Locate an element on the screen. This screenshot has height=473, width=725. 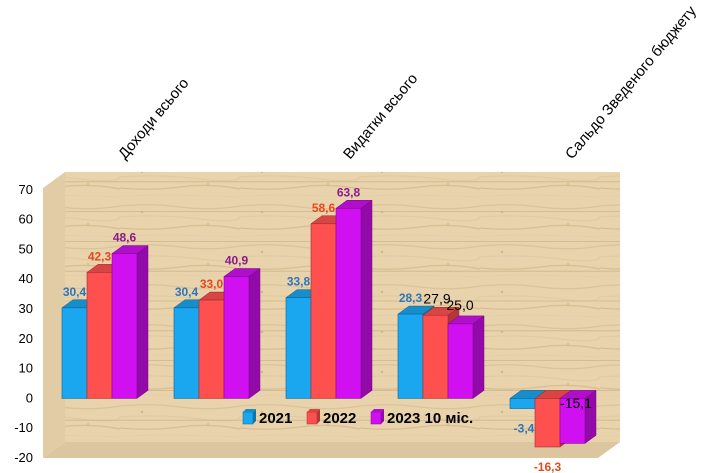
y-tick-label: 50 is located at coordinates (26, 248).